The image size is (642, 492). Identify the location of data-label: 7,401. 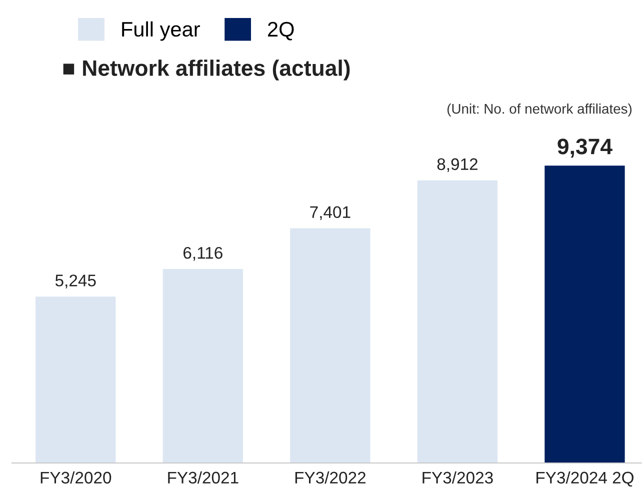
(330, 213).